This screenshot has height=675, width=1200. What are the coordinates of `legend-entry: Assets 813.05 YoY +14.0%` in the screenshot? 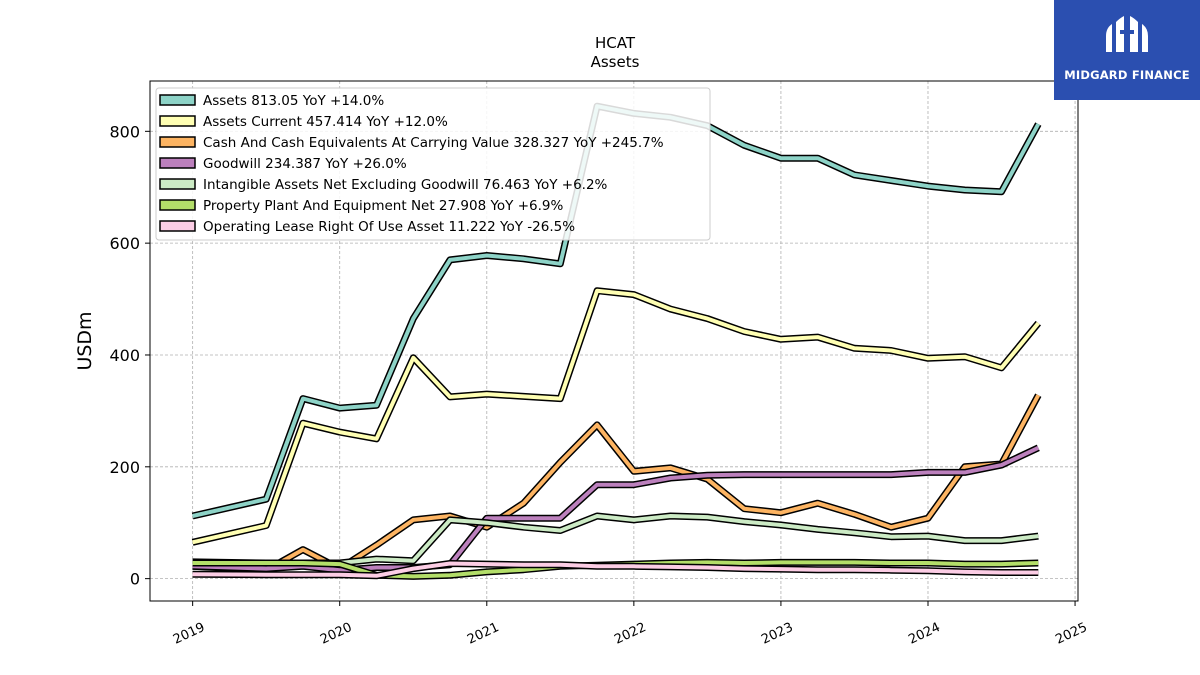 It's located at (293, 101).